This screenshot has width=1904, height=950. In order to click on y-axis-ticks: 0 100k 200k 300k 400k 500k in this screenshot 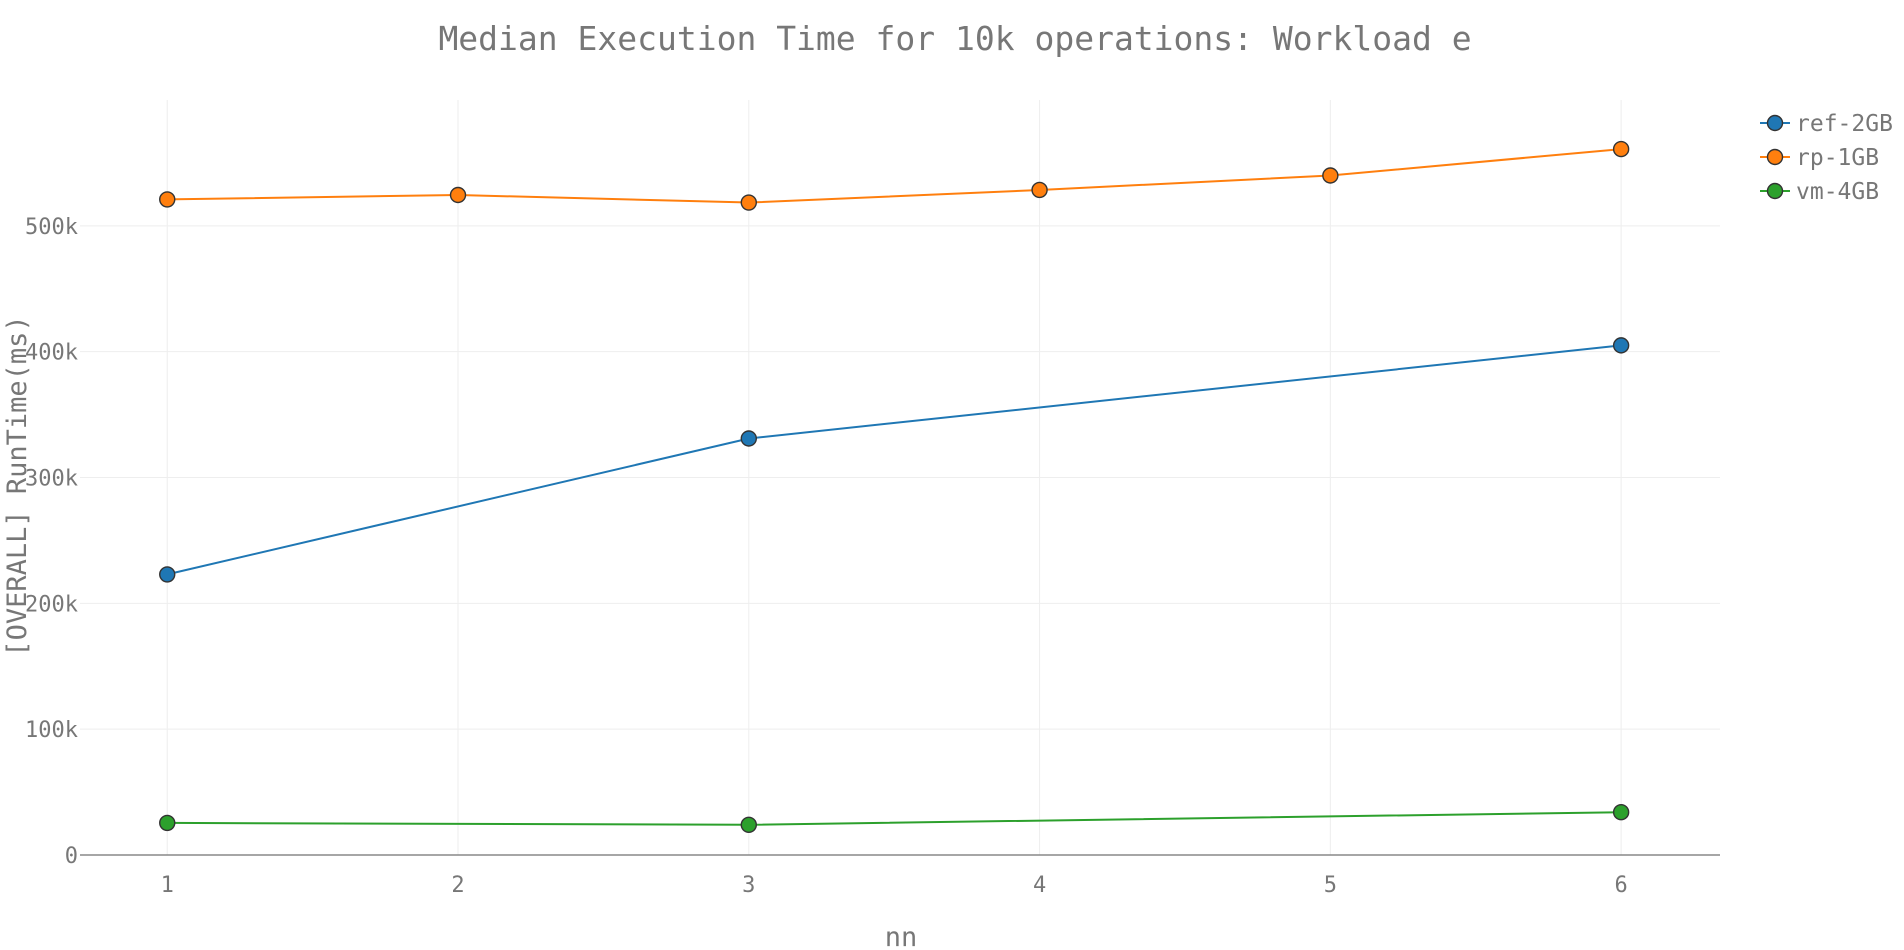, I will do `click(51, 542)`.